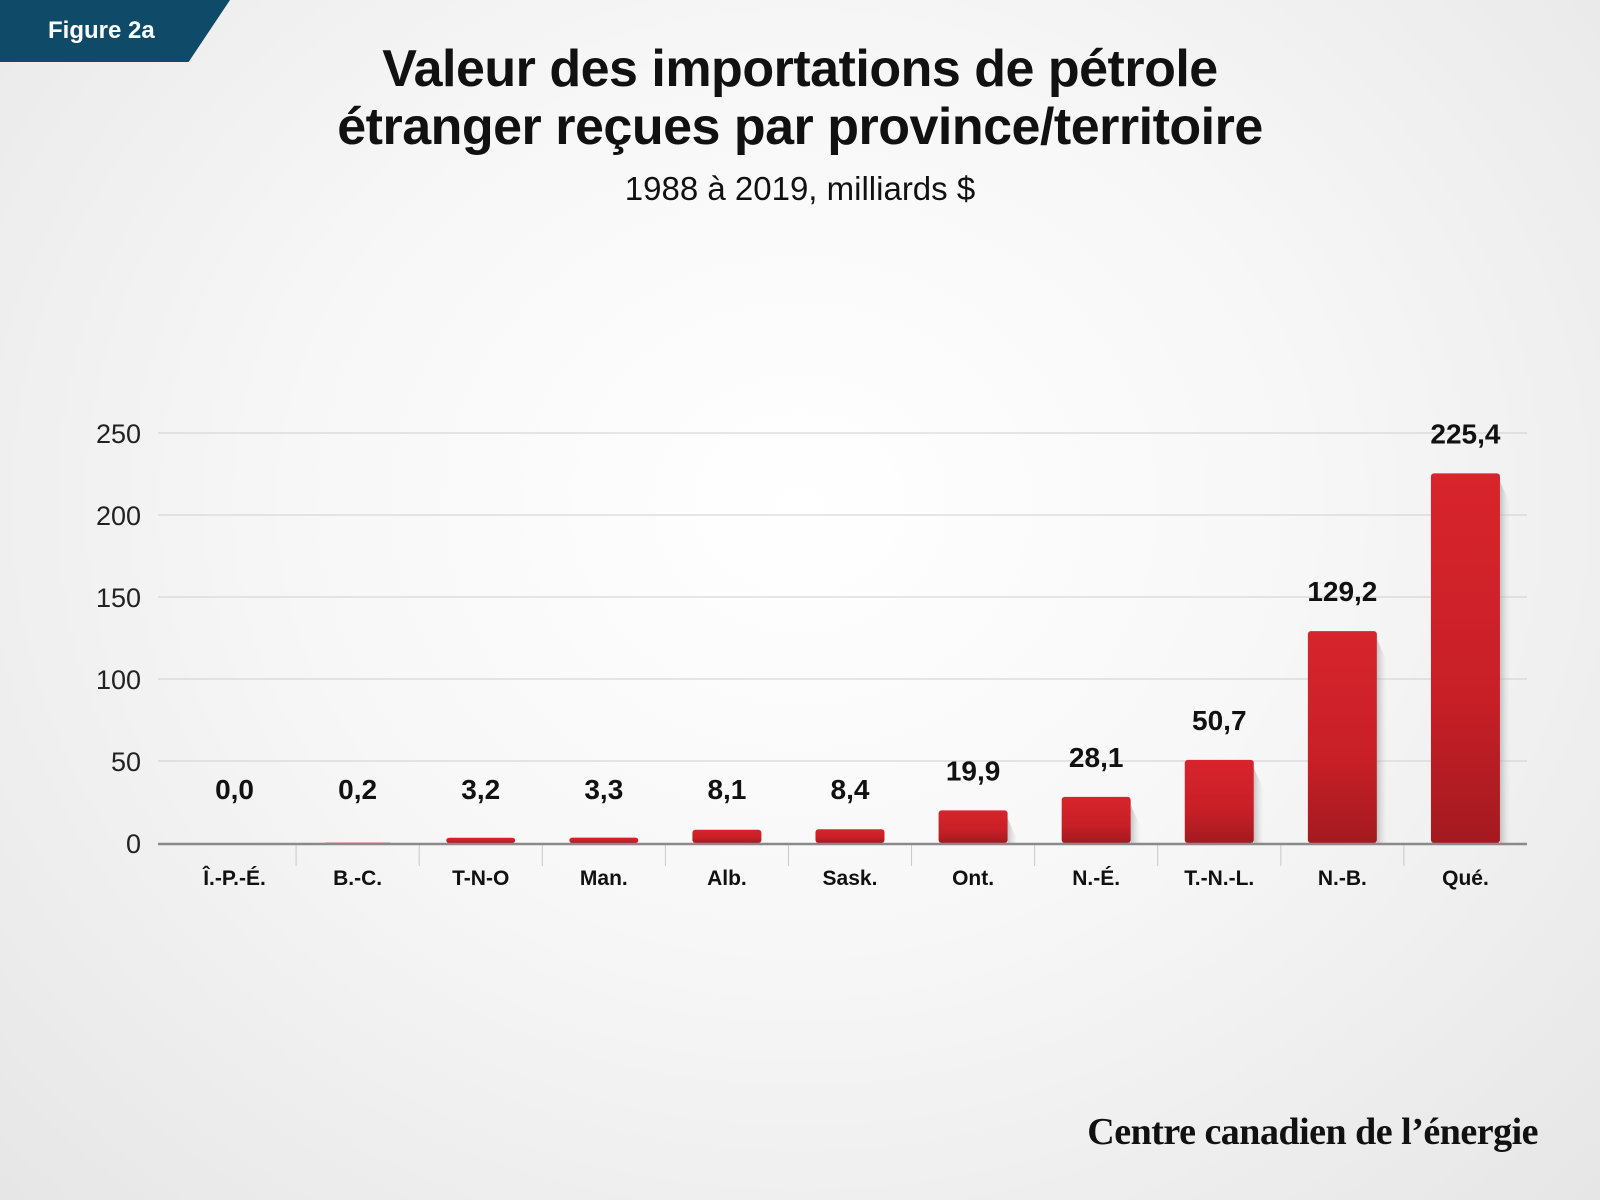 This screenshot has height=1200, width=1600. What do you see at coordinates (118, 598) in the screenshot?
I see `y-tick-label: 150` at bounding box center [118, 598].